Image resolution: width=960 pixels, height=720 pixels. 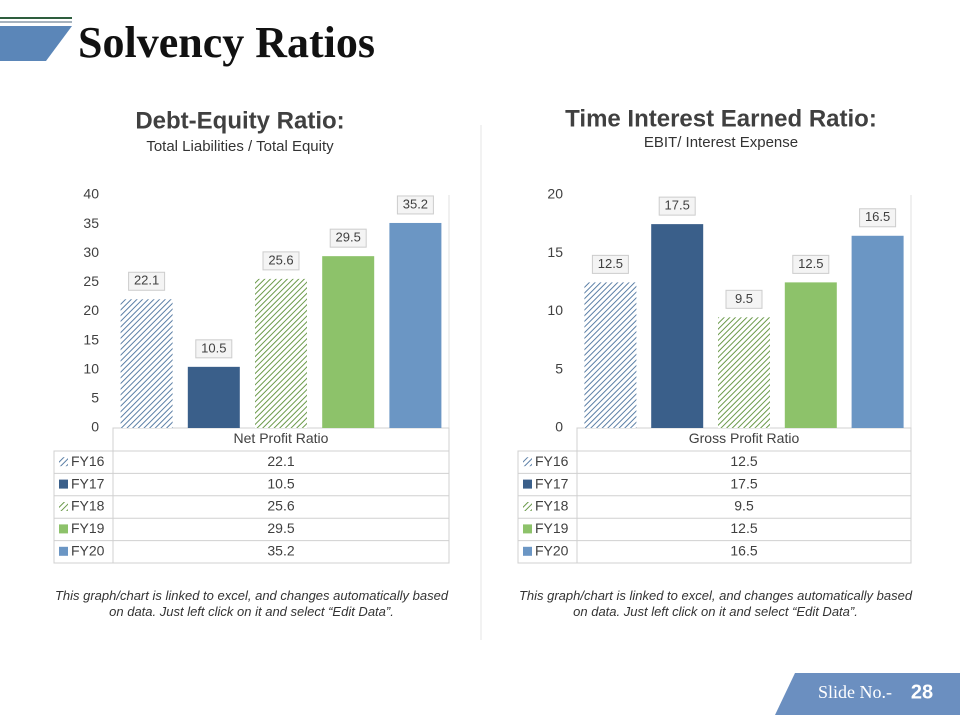 I want to click on data-label: 16.5, so click(x=877, y=216).